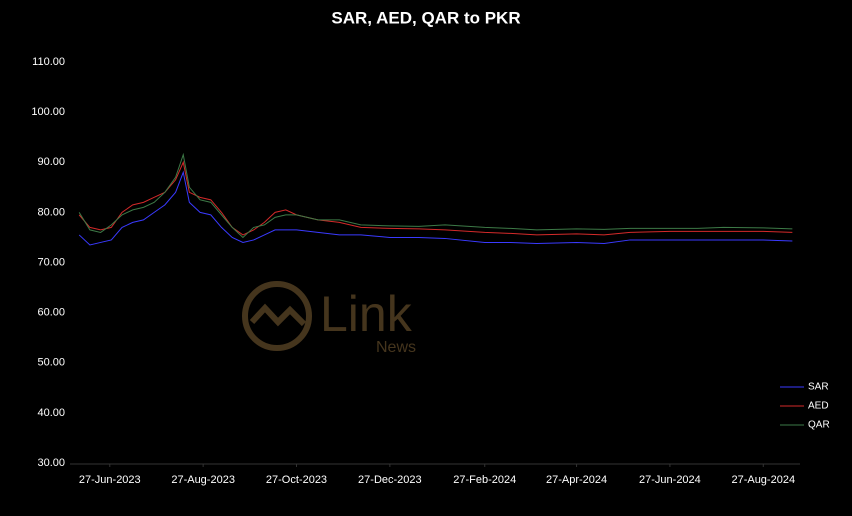 The image size is (852, 516). I want to click on y-tick-label: 30.00, so click(51, 463).